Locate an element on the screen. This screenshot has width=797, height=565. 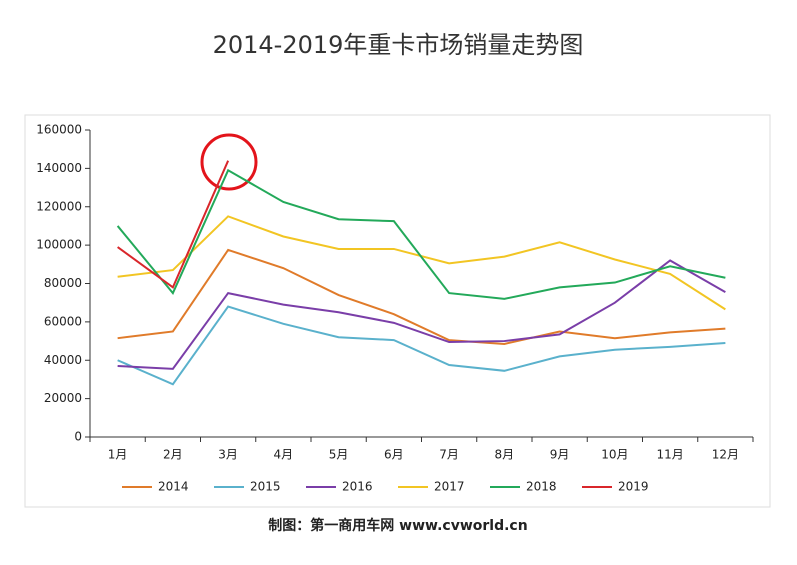
x-tick-label: 4月 is located at coordinates (284, 455).